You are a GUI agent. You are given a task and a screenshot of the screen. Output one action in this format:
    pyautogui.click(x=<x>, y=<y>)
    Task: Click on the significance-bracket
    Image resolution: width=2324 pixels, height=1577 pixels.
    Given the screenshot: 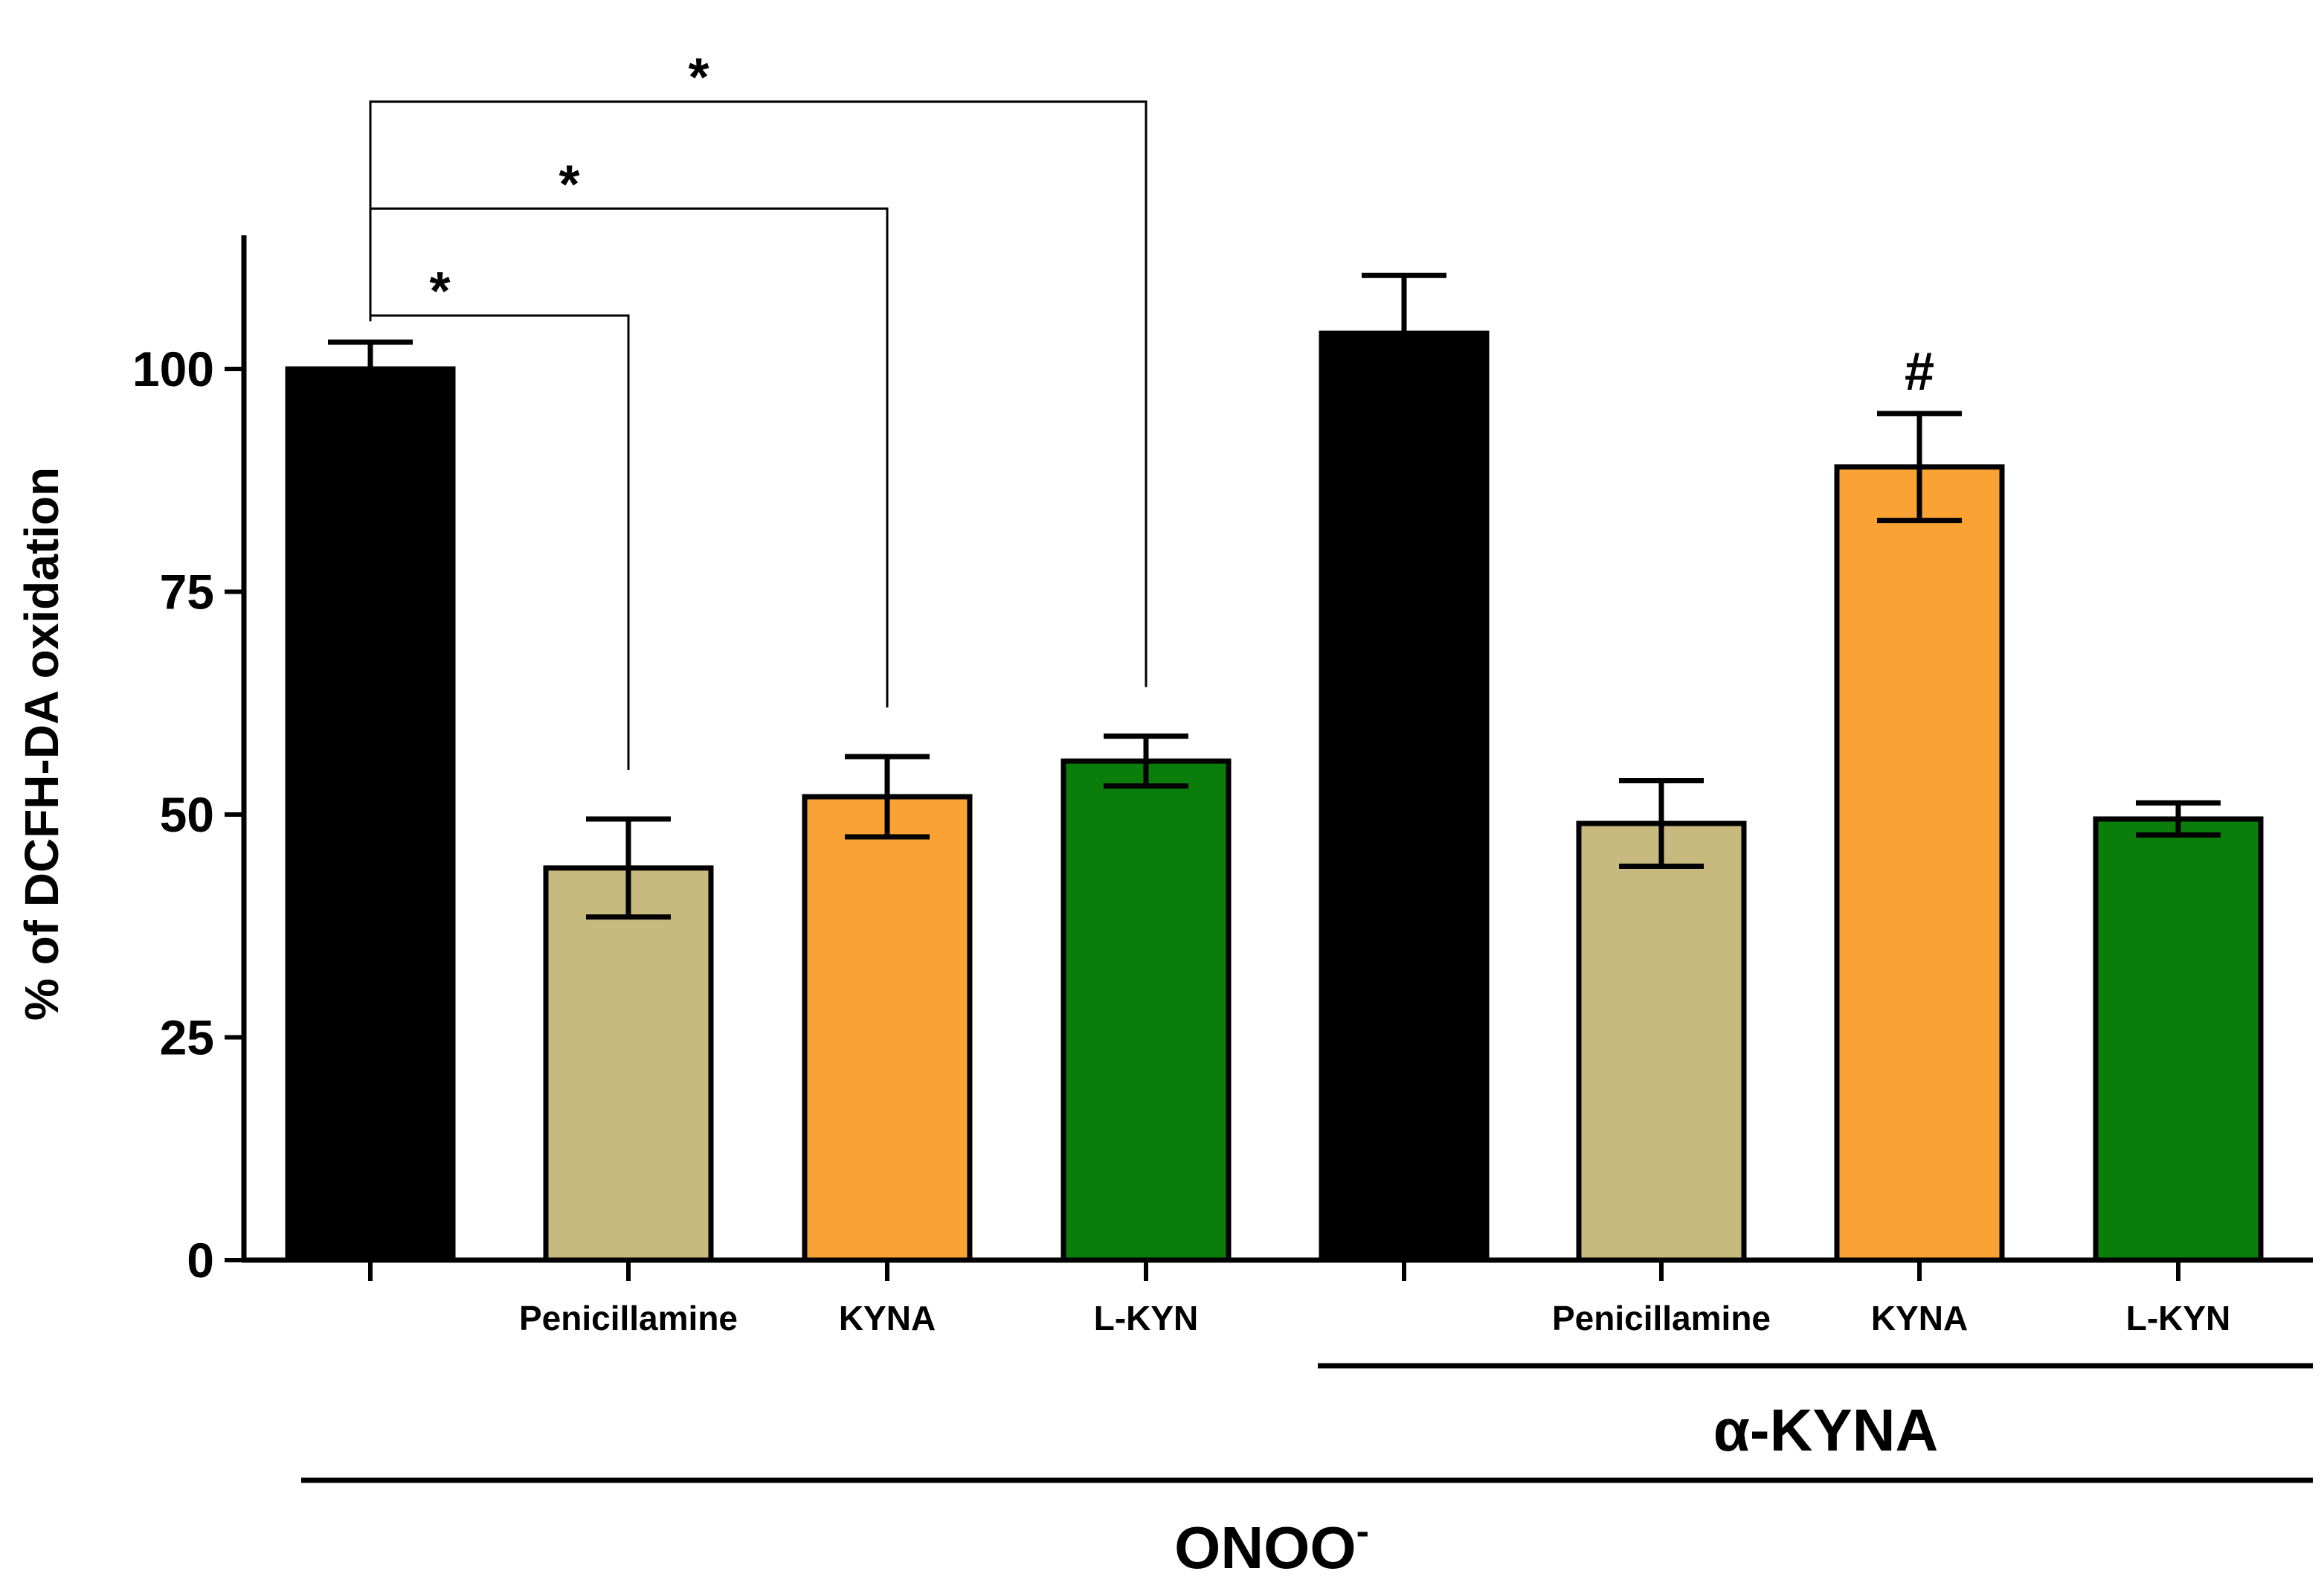 What is the action you would take?
    pyautogui.click(x=758, y=393)
    